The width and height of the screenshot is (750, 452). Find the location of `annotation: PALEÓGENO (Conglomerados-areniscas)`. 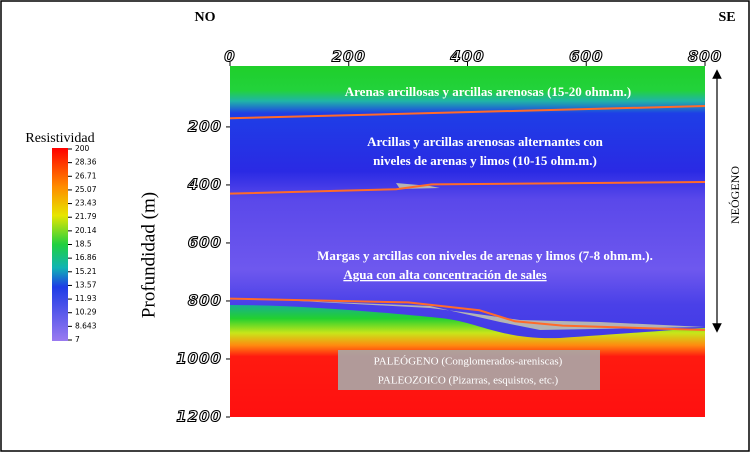

annotation: PALEÓGENO (Conglomerados-areniscas) is located at coordinates (468, 362).